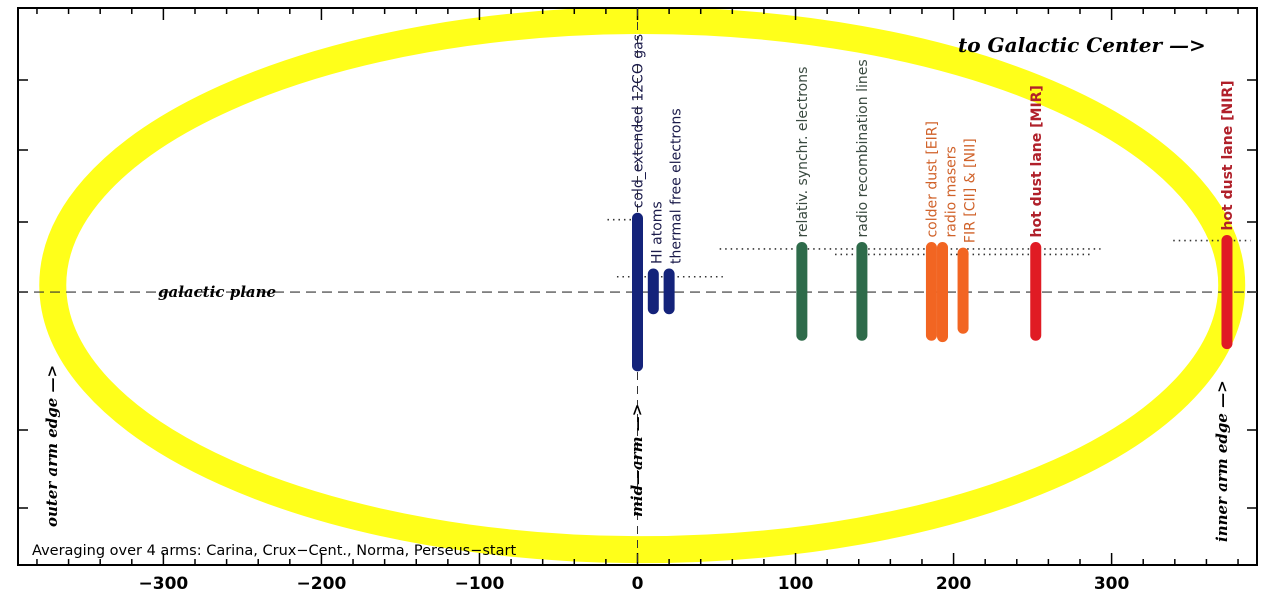  Describe the element at coordinates (796, 584) in the screenshot. I see `x-tick-label: 100` at that location.